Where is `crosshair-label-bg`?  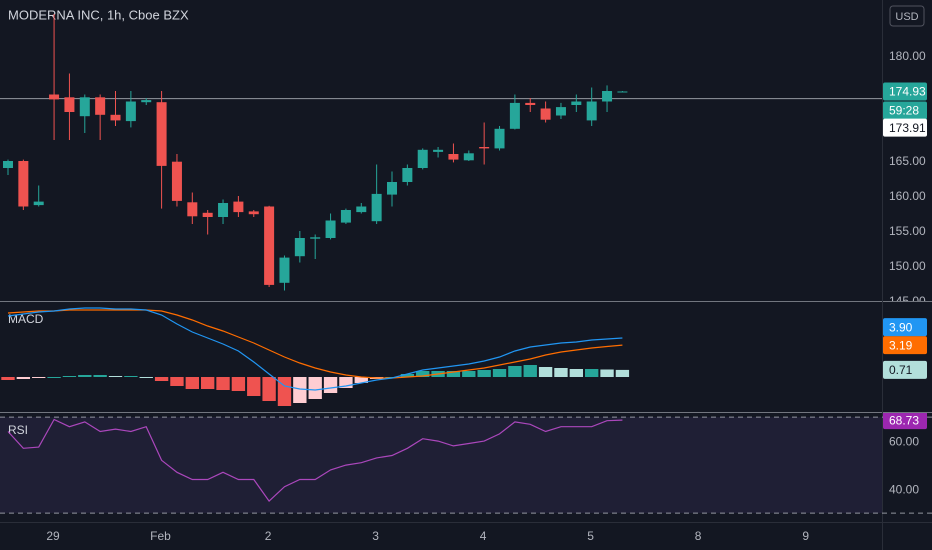
crosshair-label-bg is located at coordinates (905, 127).